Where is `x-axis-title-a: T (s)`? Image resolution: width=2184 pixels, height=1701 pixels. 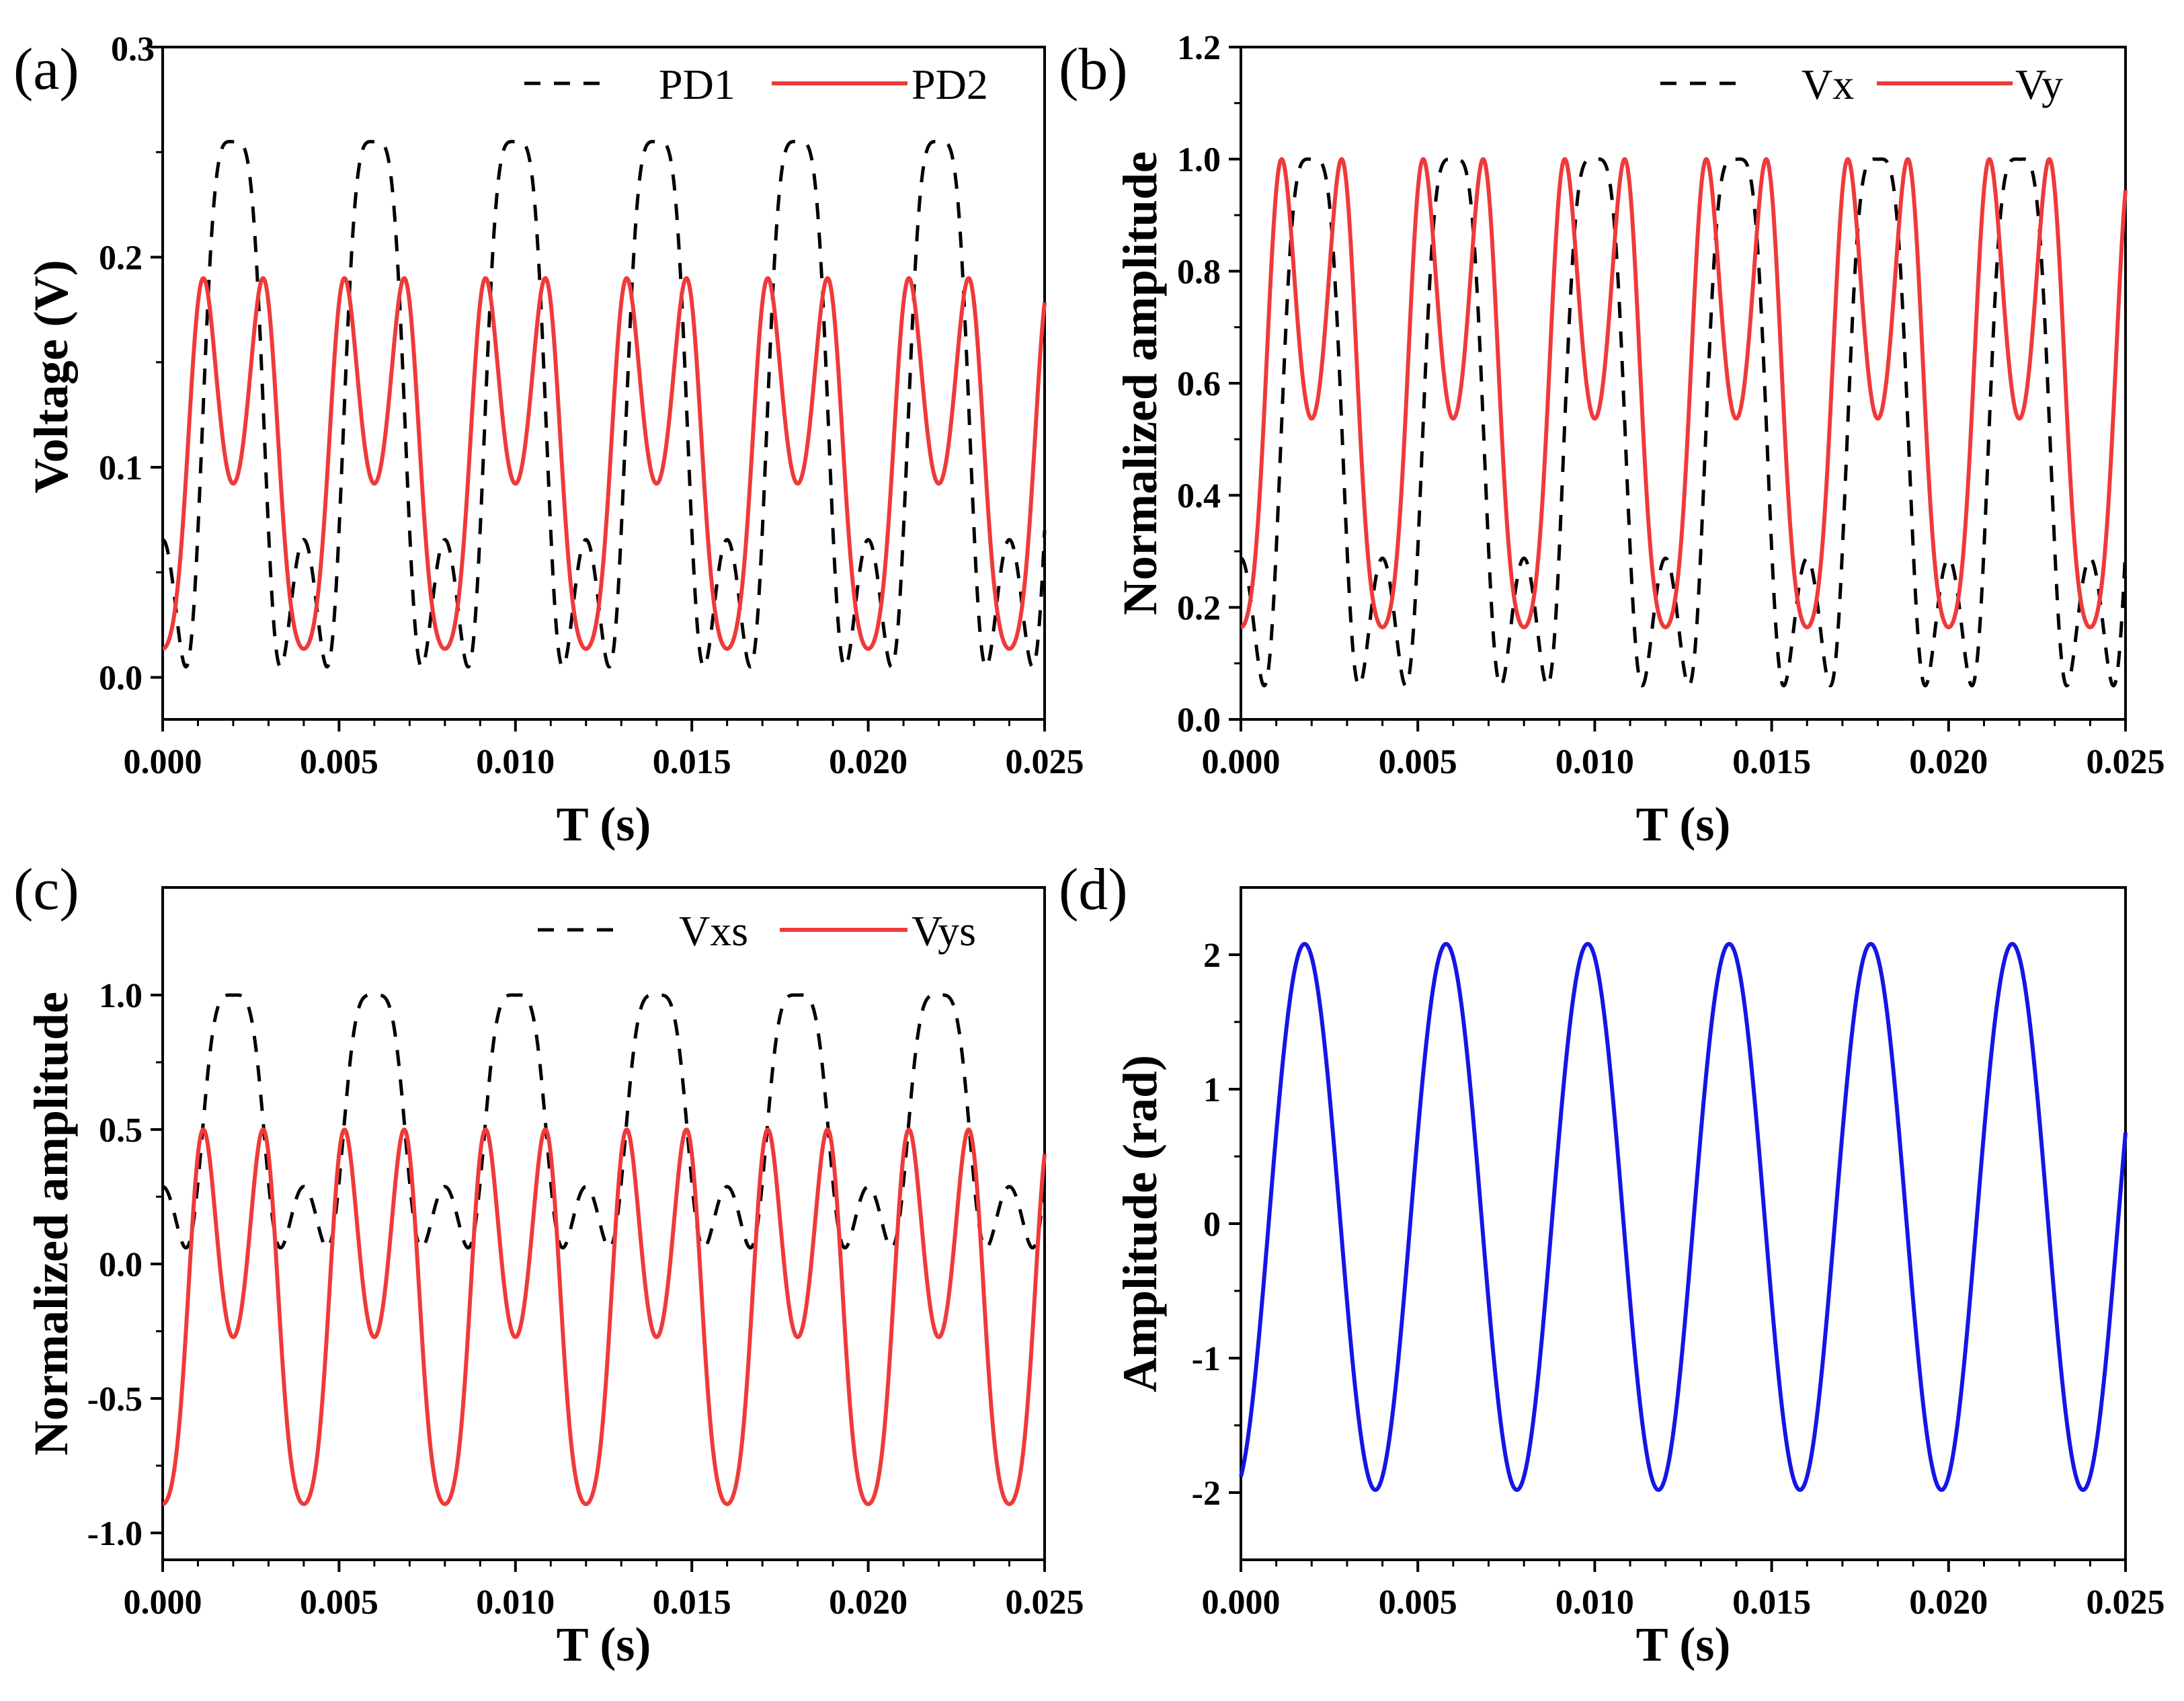 x-axis-title-a: T (s) is located at coordinates (604, 824).